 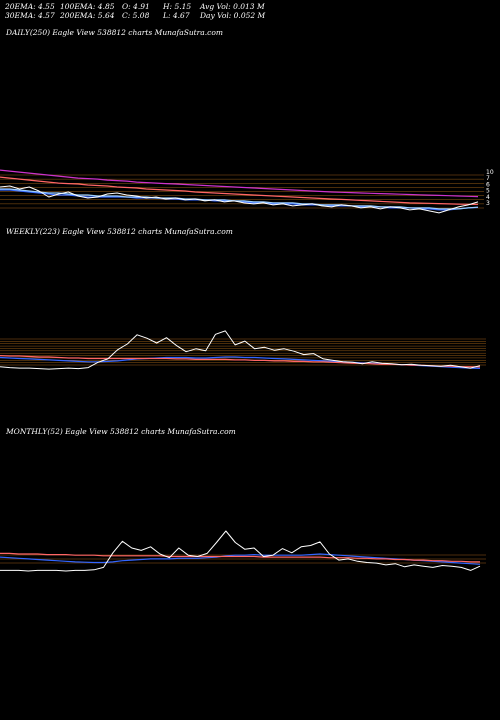 I want to click on weekly-price-line, so click(x=240, y=350).